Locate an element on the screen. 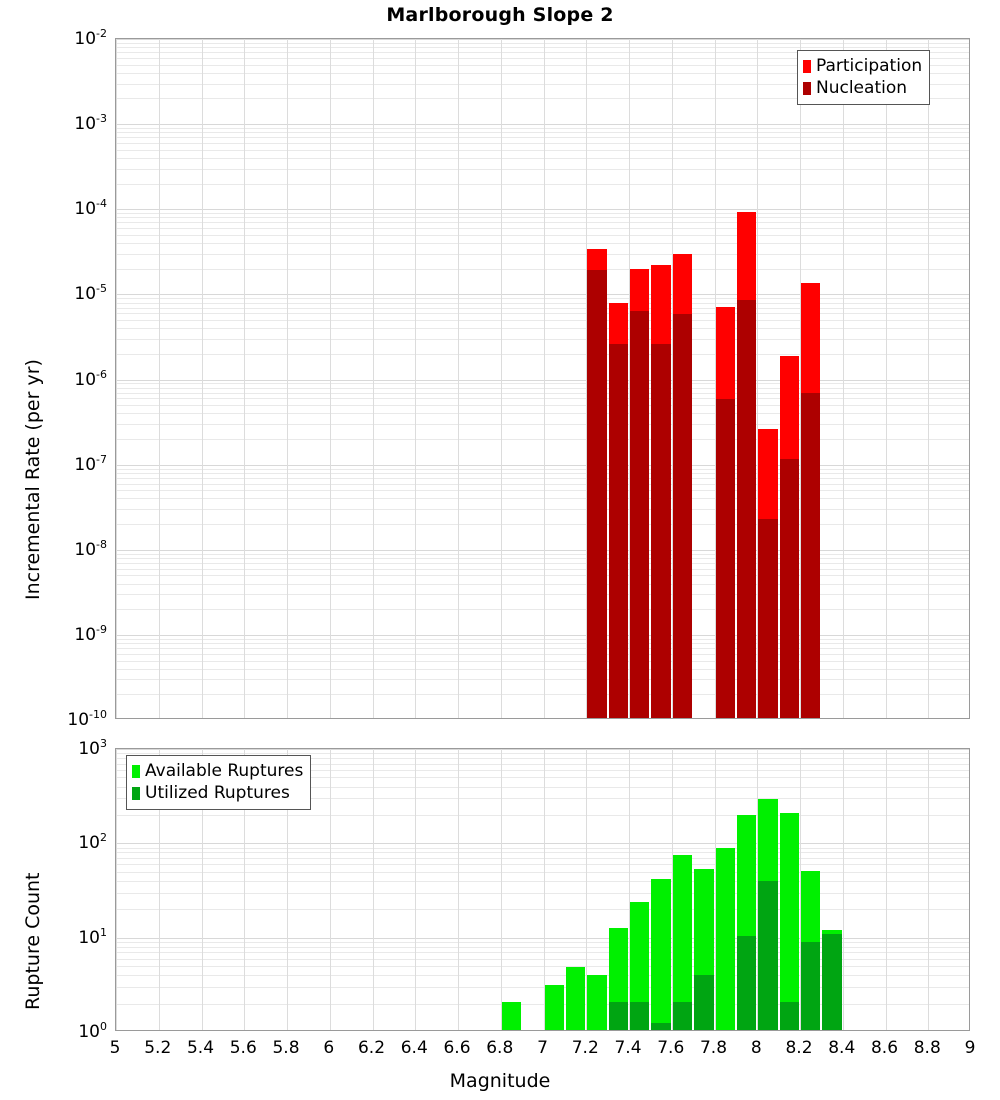 The image size is (1000, 1100). top-y-tick-label: 10⁻⁹ is located at coordinates (90, 634).